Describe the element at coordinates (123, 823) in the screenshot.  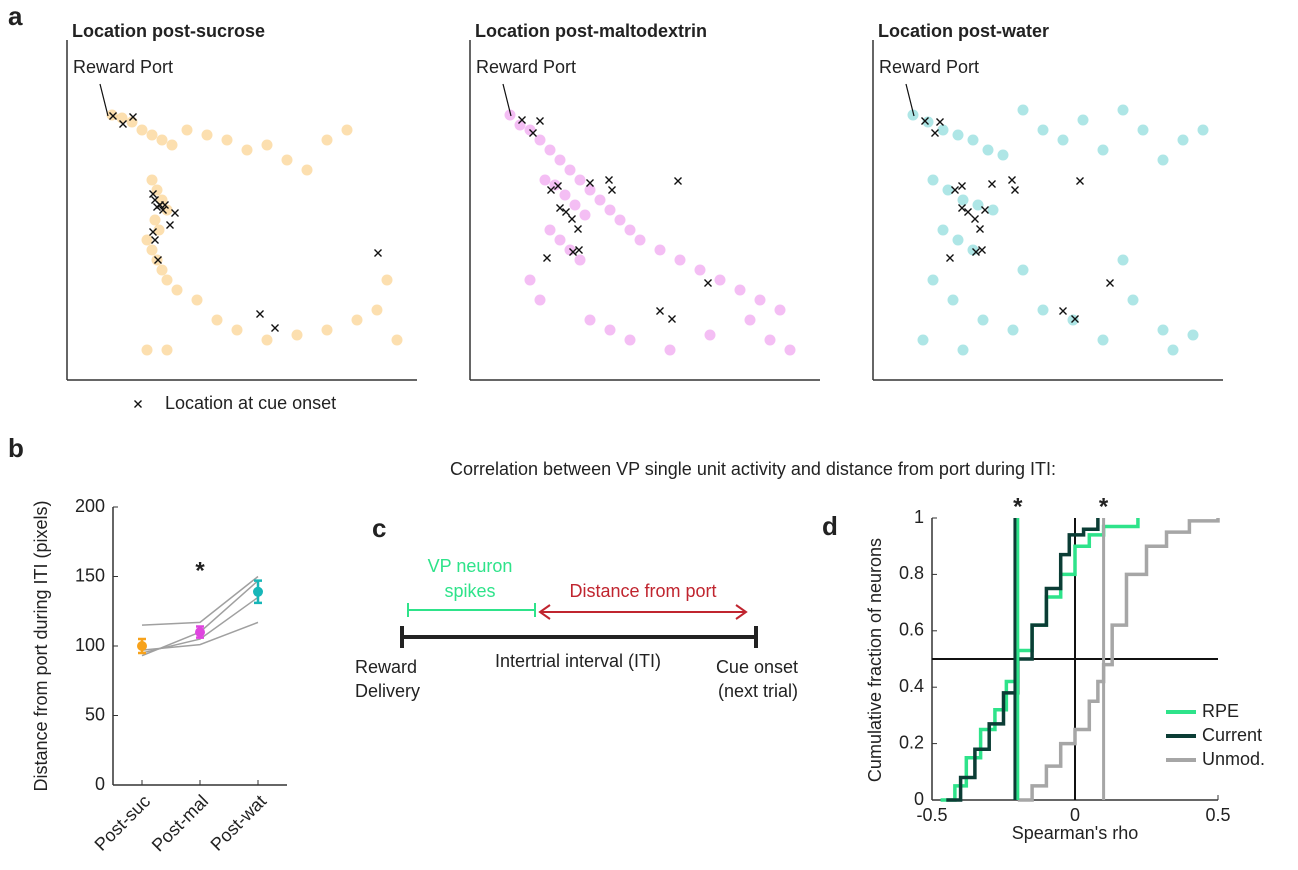
I see `x-tick-label: Post-suc` at that location.